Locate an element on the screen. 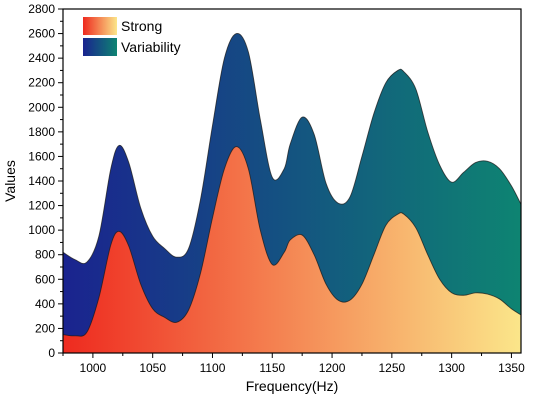 Image resolution: width=533 pixels, height=402 pixels. x-axis-title: Frequency(Hz) is located at coordinates (292, 386).